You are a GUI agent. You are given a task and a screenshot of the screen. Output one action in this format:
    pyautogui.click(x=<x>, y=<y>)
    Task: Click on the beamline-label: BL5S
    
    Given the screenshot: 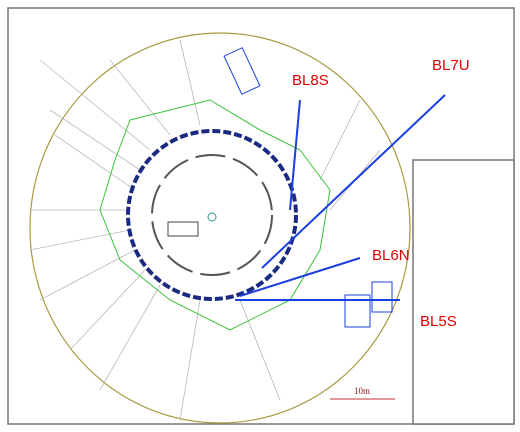 What is the action you would take?
    pyautogui.click(x=438, y=321)
    